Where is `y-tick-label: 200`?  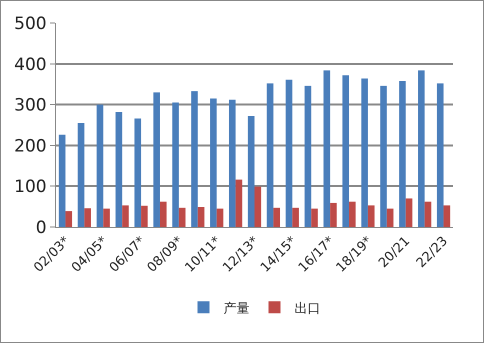 y-tick-label: 200 is located at coordinates (30, 146).